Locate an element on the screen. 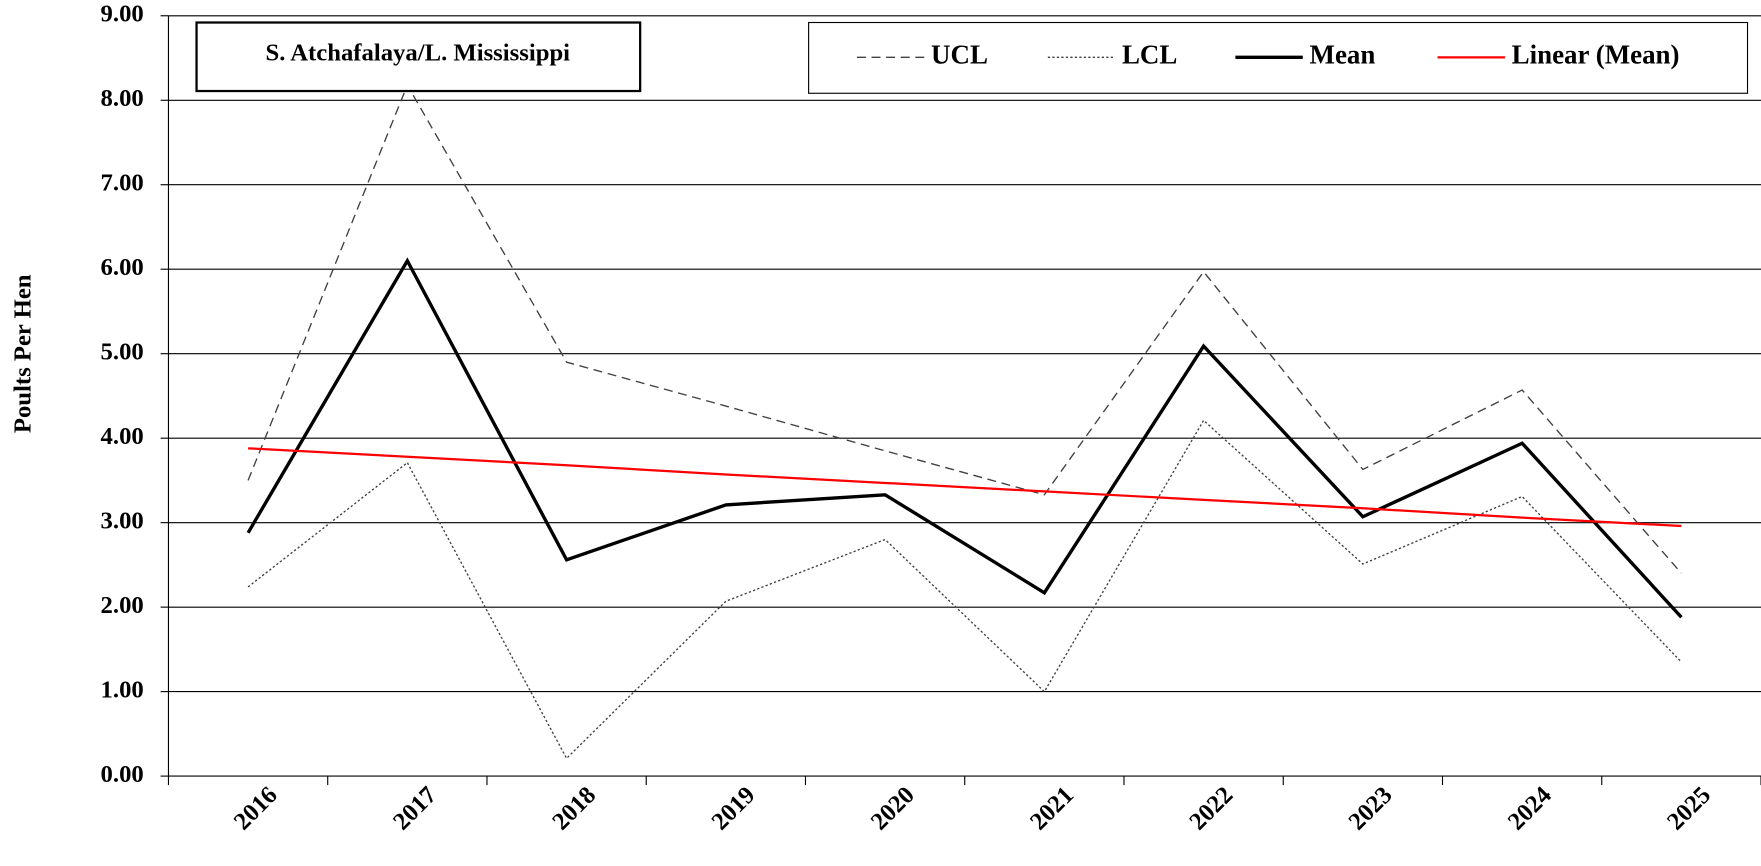 The height and width of the screenshot is (866, 1761). y-tick-label: 4.00 is located at coordinates (122, 436).